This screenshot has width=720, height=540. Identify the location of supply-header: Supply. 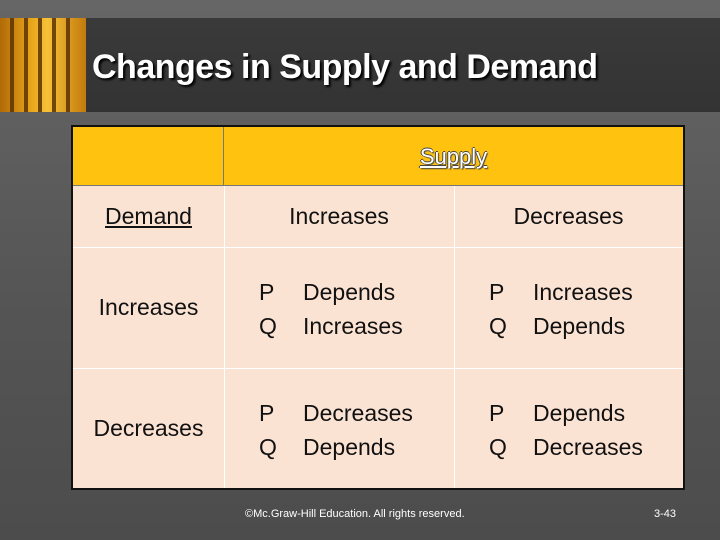
(453, 156).